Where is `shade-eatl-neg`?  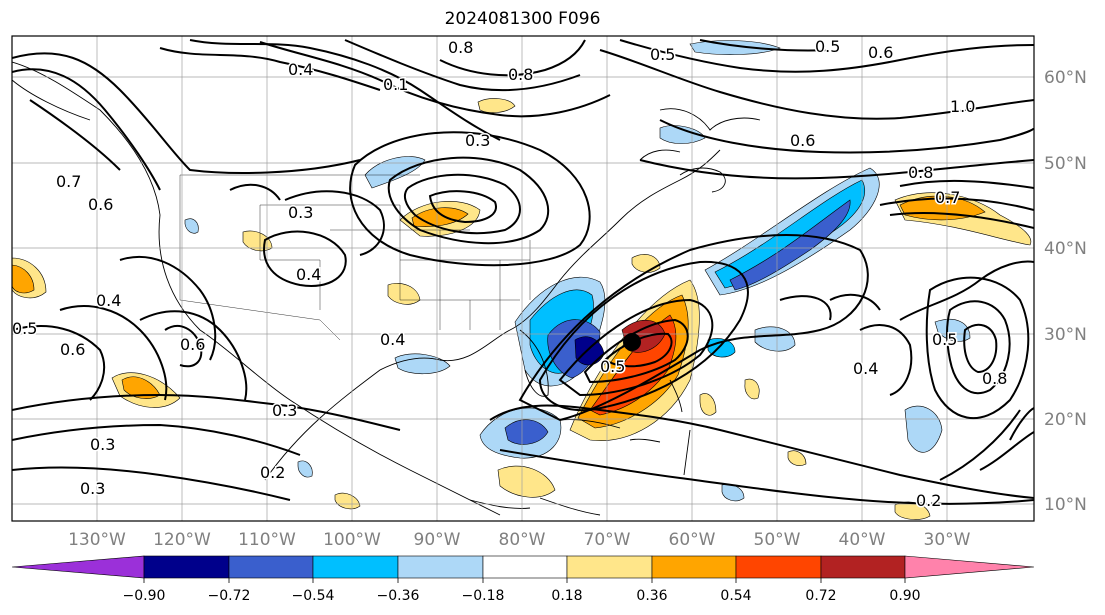
shade-eatl-neg is located at coordinates (923, 429).